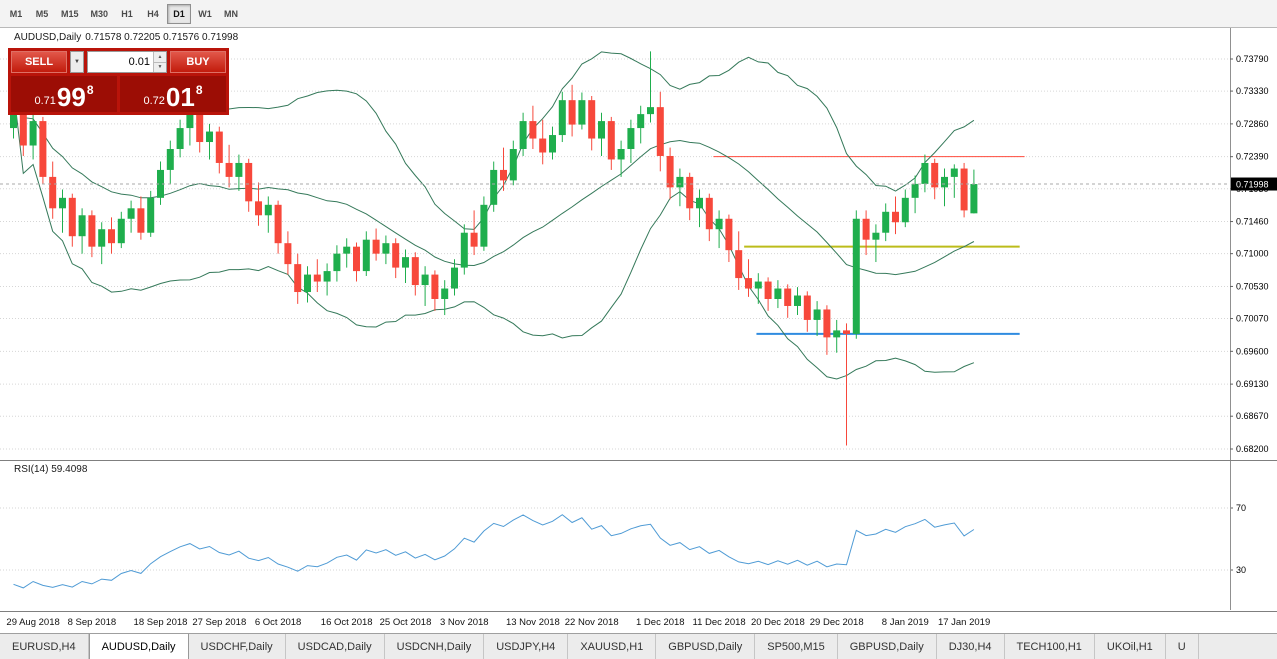 The image size is (1277, 659). I want to click on price-axis-label: 0.71000, so click(1252, 254).